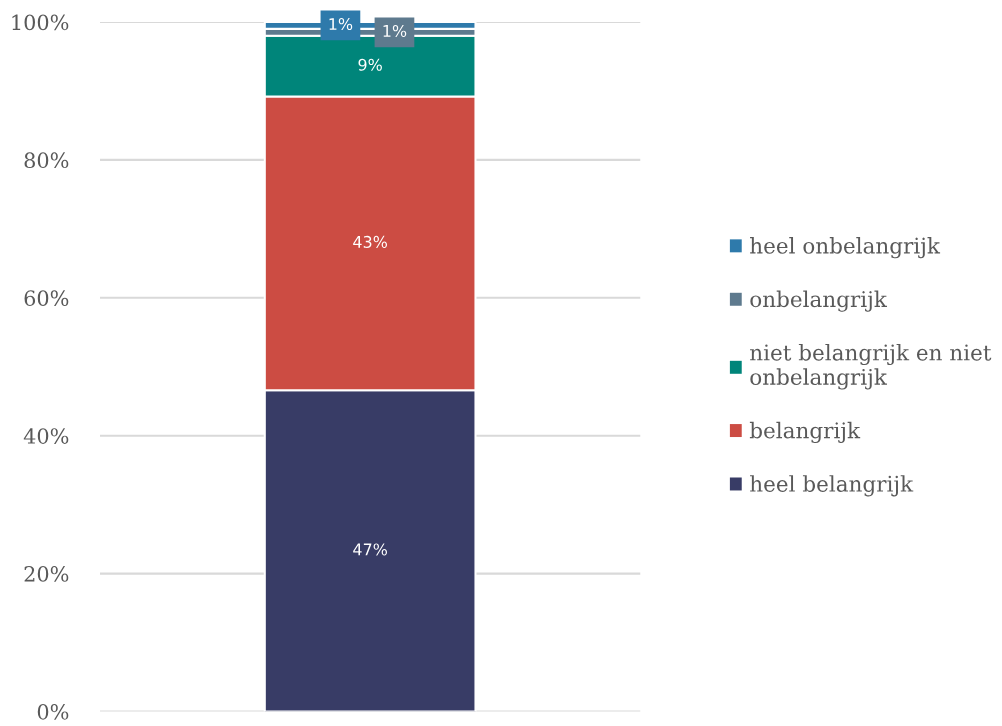 The height and width of the screenshot is (726, 1002). I want to click on data-label: 43%, so click(370, 241).